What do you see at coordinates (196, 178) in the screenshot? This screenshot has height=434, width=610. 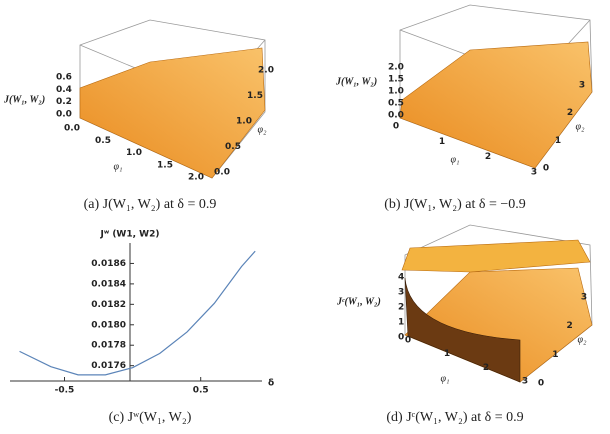 I see `x-tick-label: 2.0` at bounding box center [196, 178].